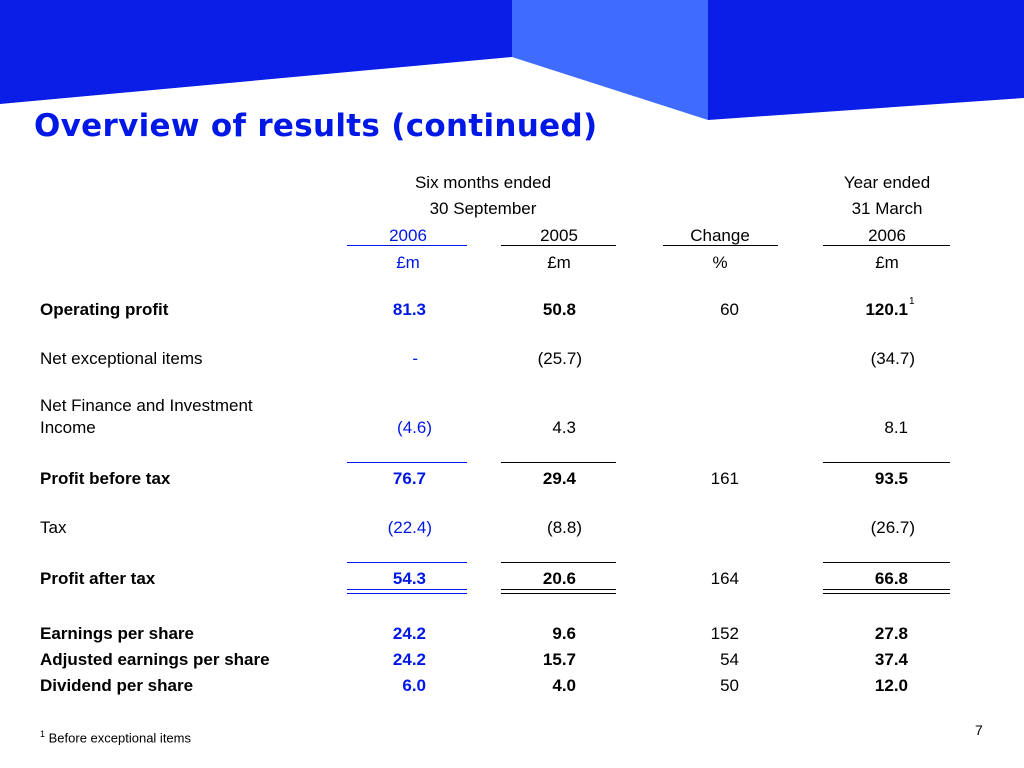  Describe the element at coordinates (891, 659) in the screenshot. I see `adjusted-eps-year: 37.4` at that location.